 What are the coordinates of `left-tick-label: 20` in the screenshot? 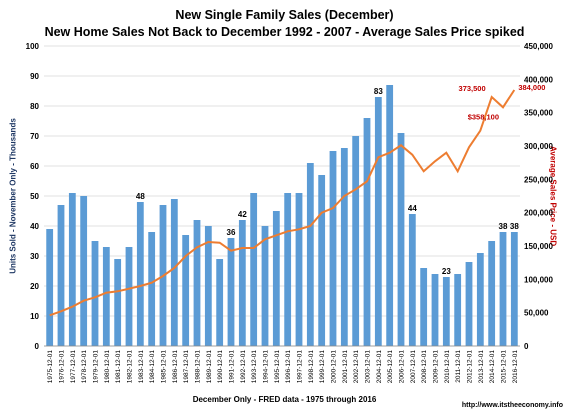 It's located at (34, 286).